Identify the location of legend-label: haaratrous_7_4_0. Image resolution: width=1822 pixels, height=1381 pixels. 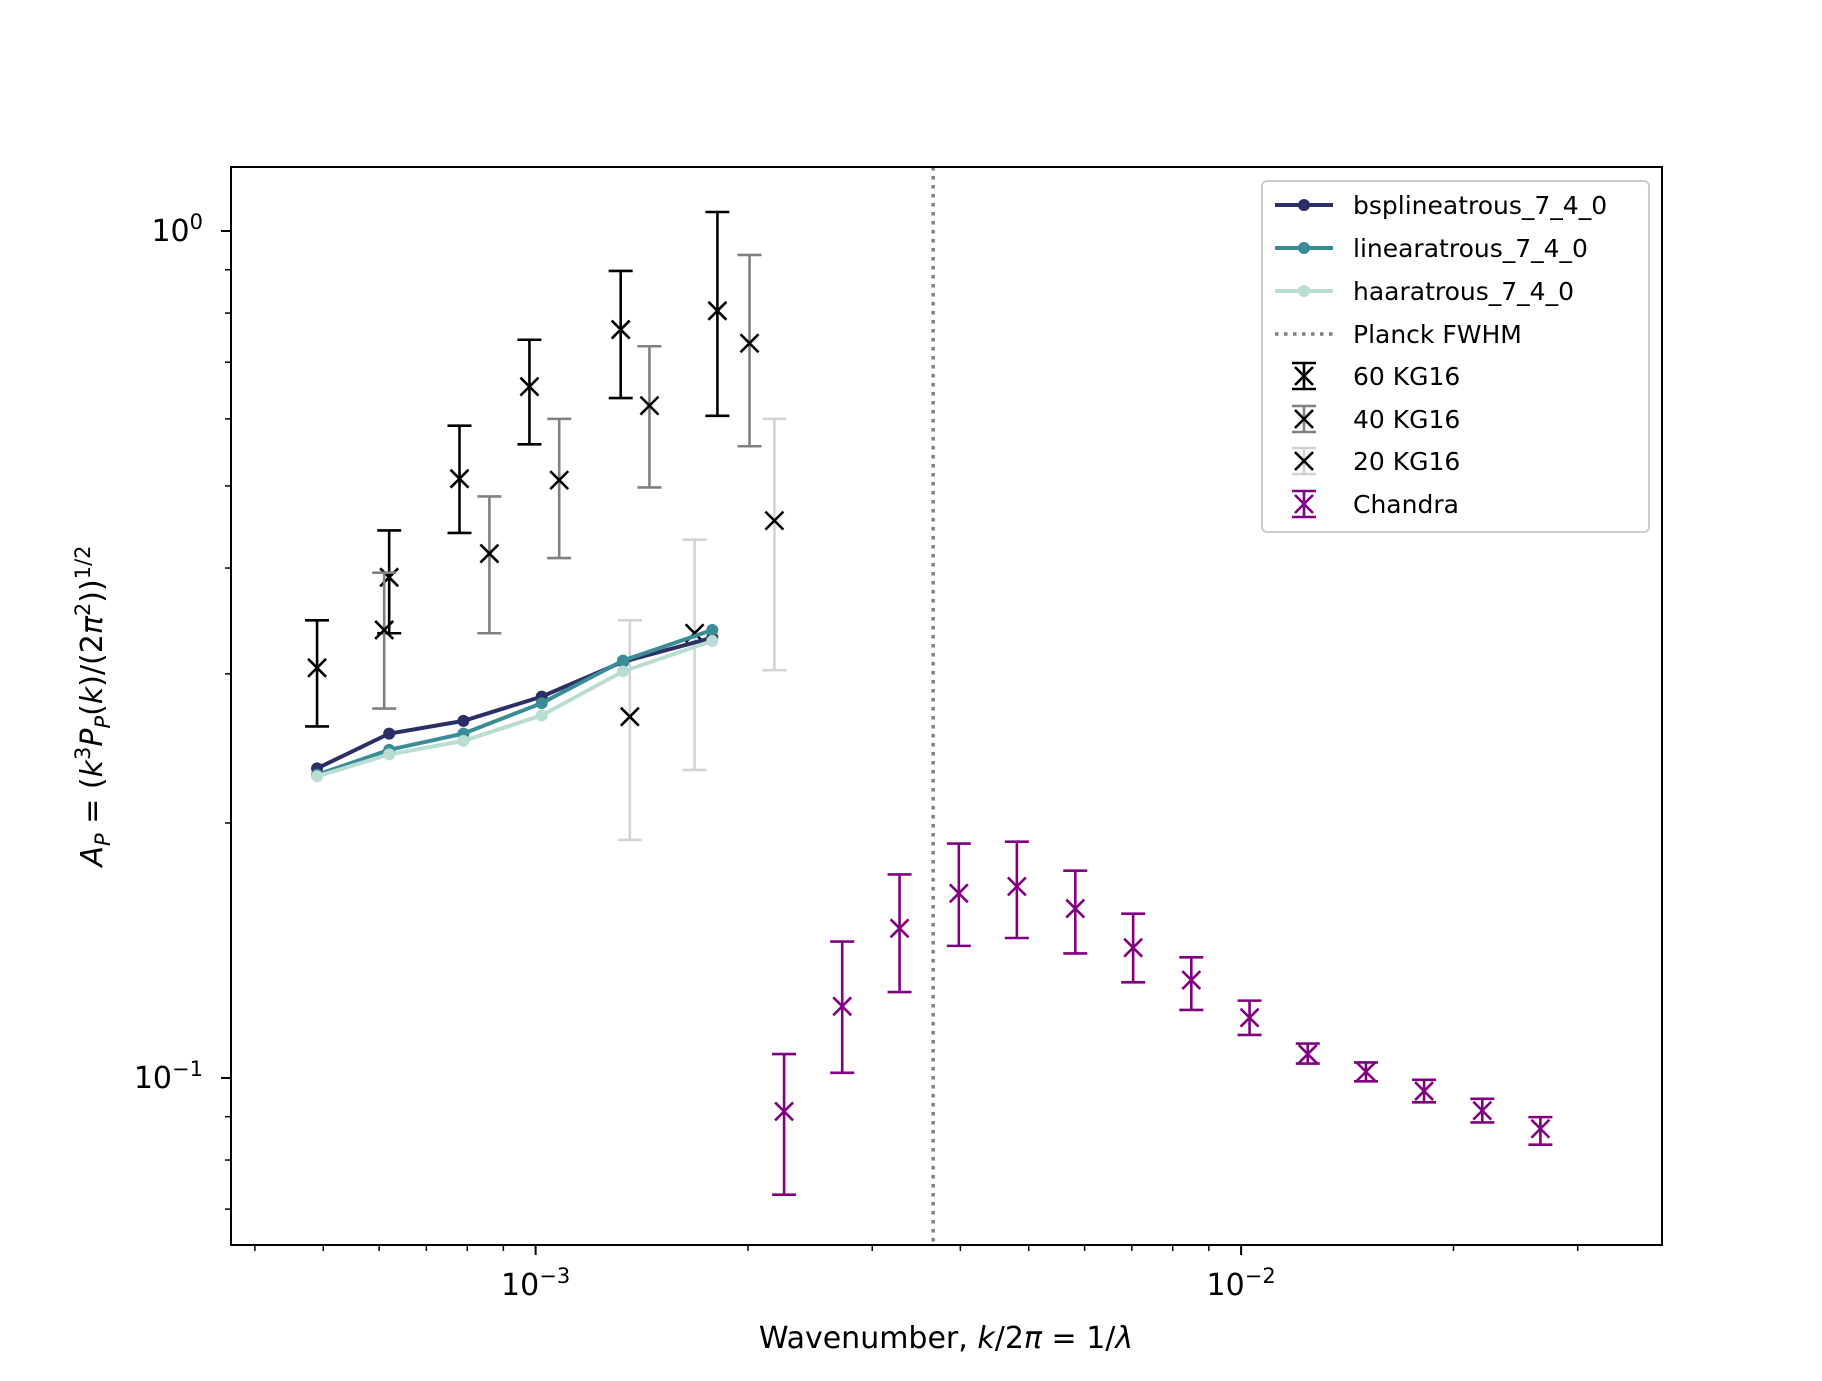
(1463, 291).